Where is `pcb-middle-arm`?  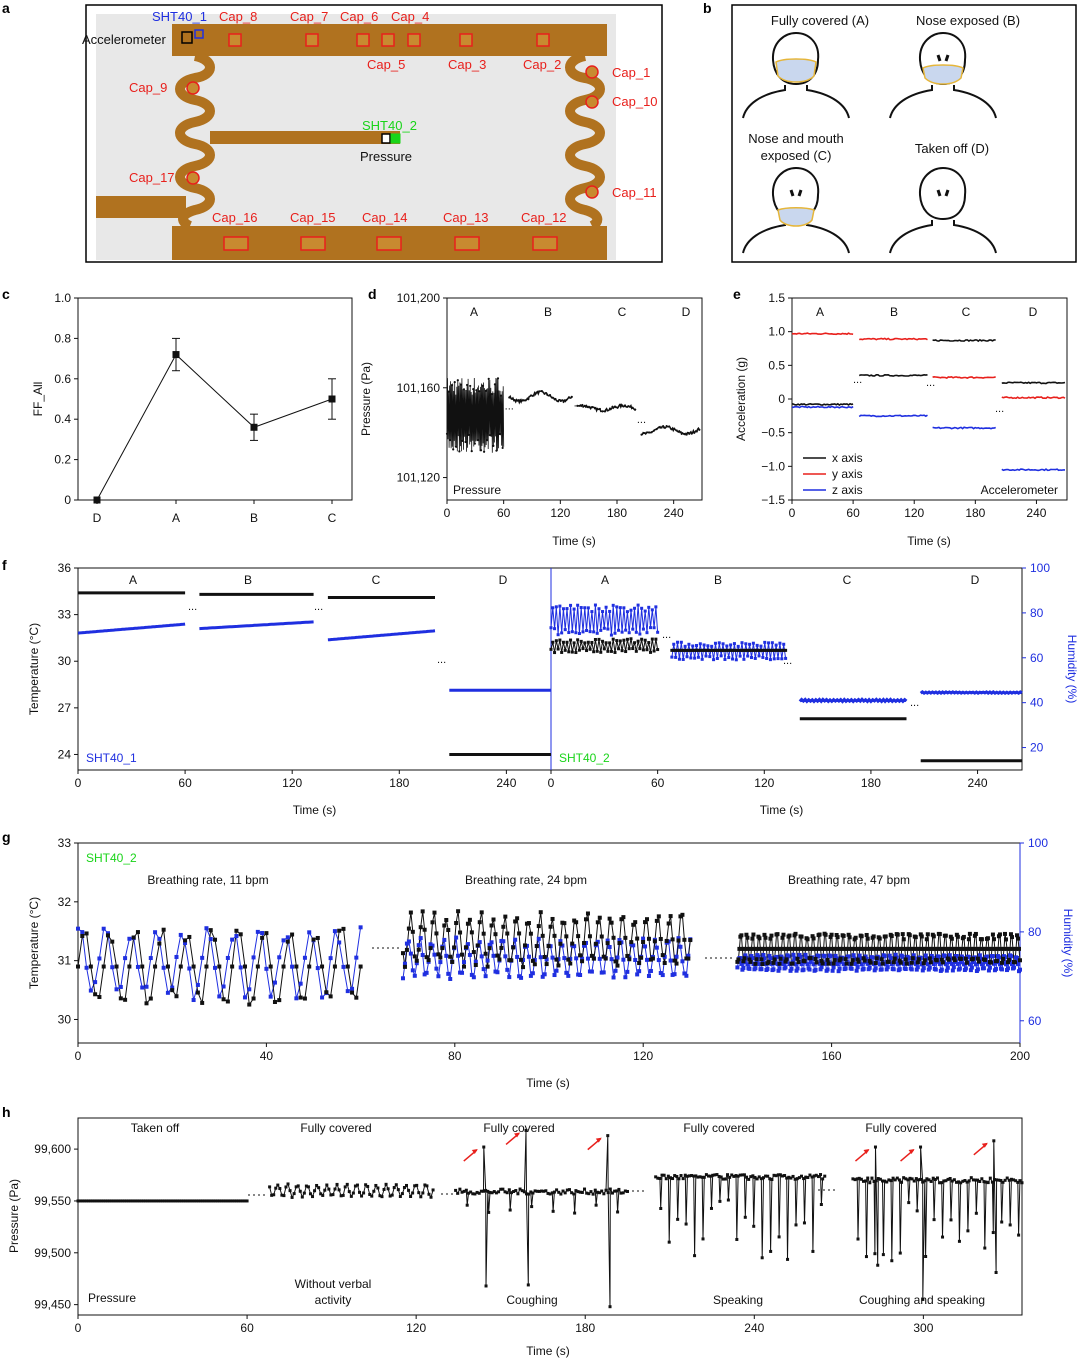
pcb-middle-arm is located at coordinates (305, 137).